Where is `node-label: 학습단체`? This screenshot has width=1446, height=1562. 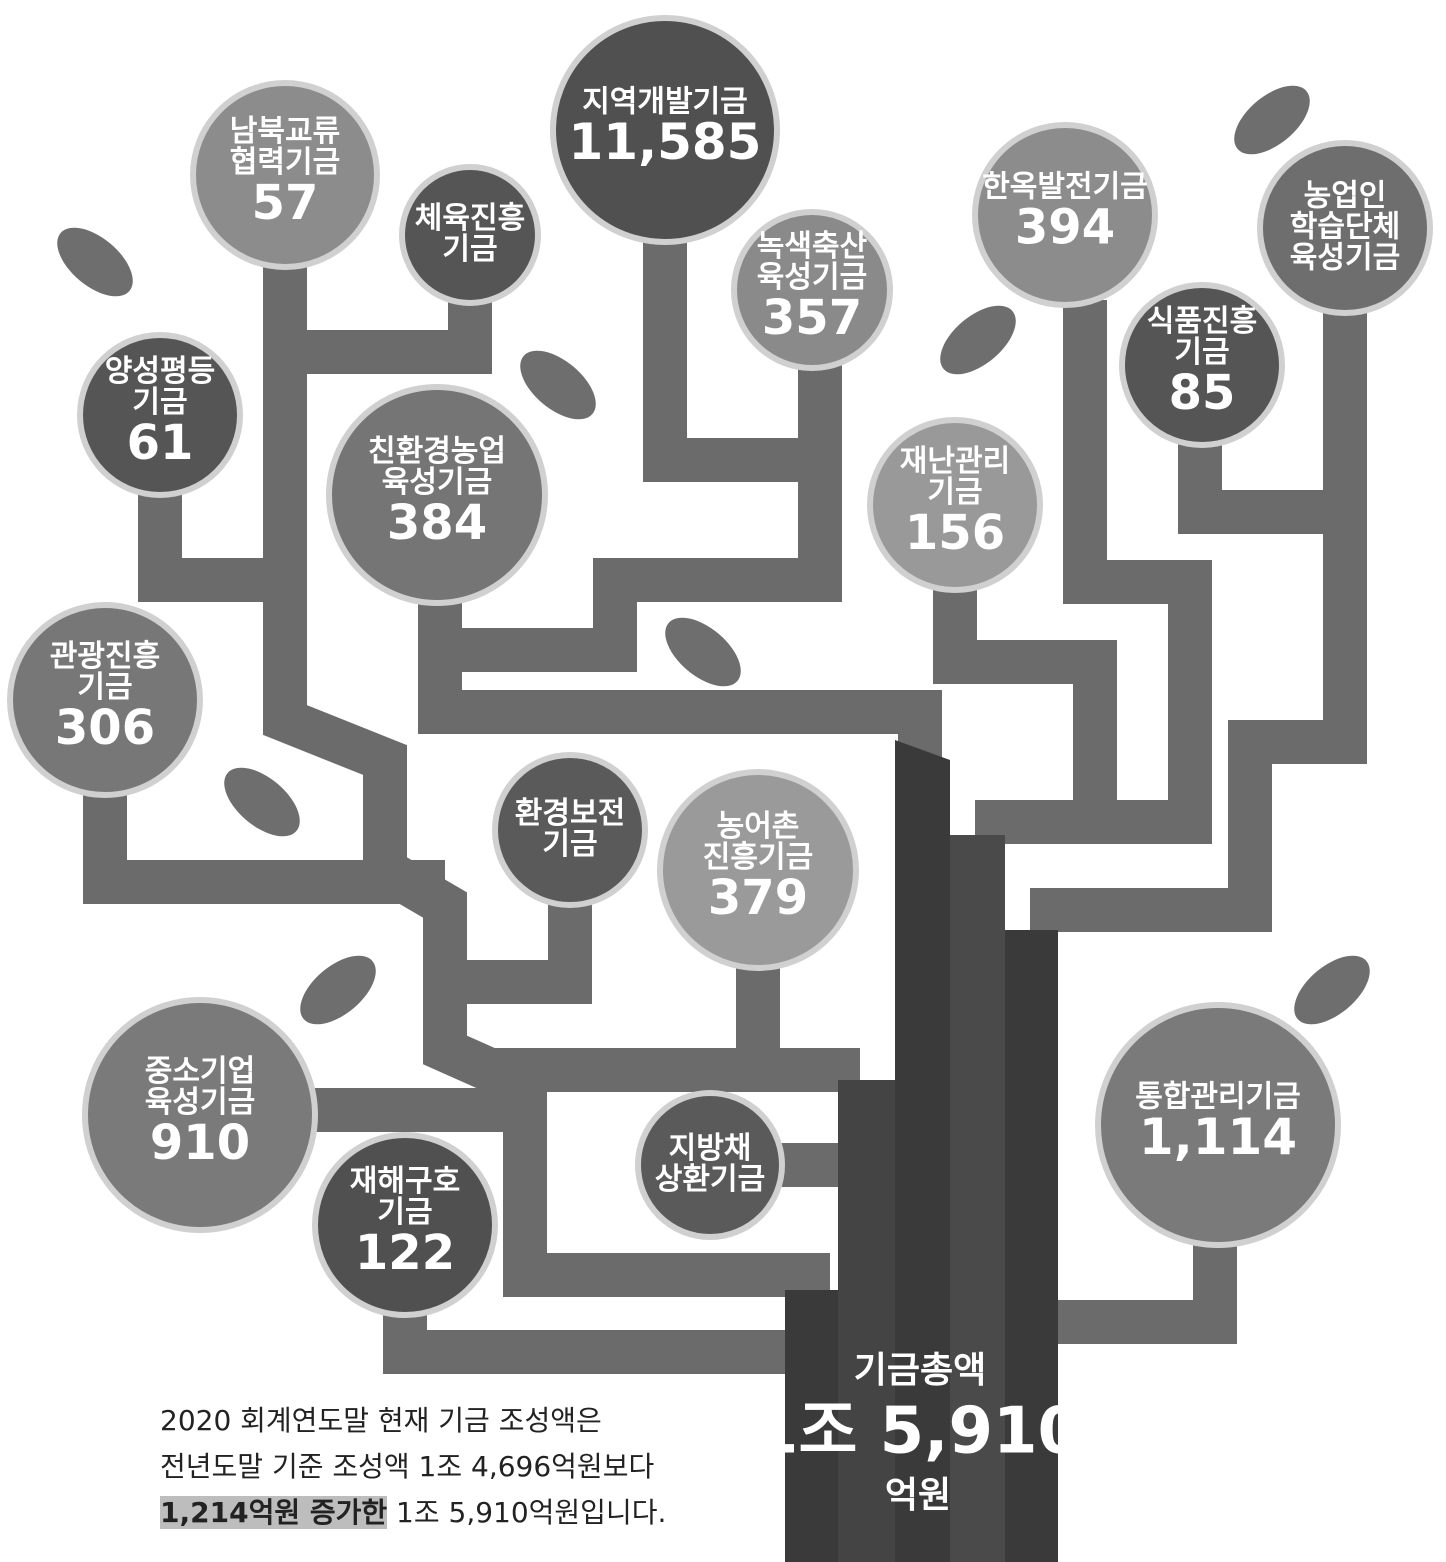 node-label: 학습단체 is located at coordinates (1345, 227).